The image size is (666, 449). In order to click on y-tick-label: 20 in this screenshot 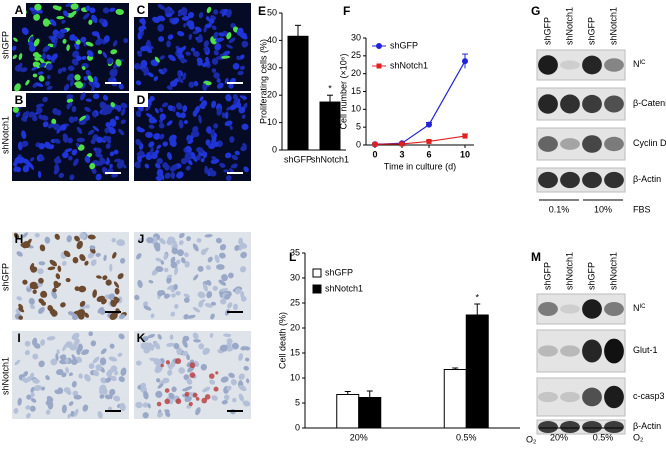, I will do `click(295, 327)`.